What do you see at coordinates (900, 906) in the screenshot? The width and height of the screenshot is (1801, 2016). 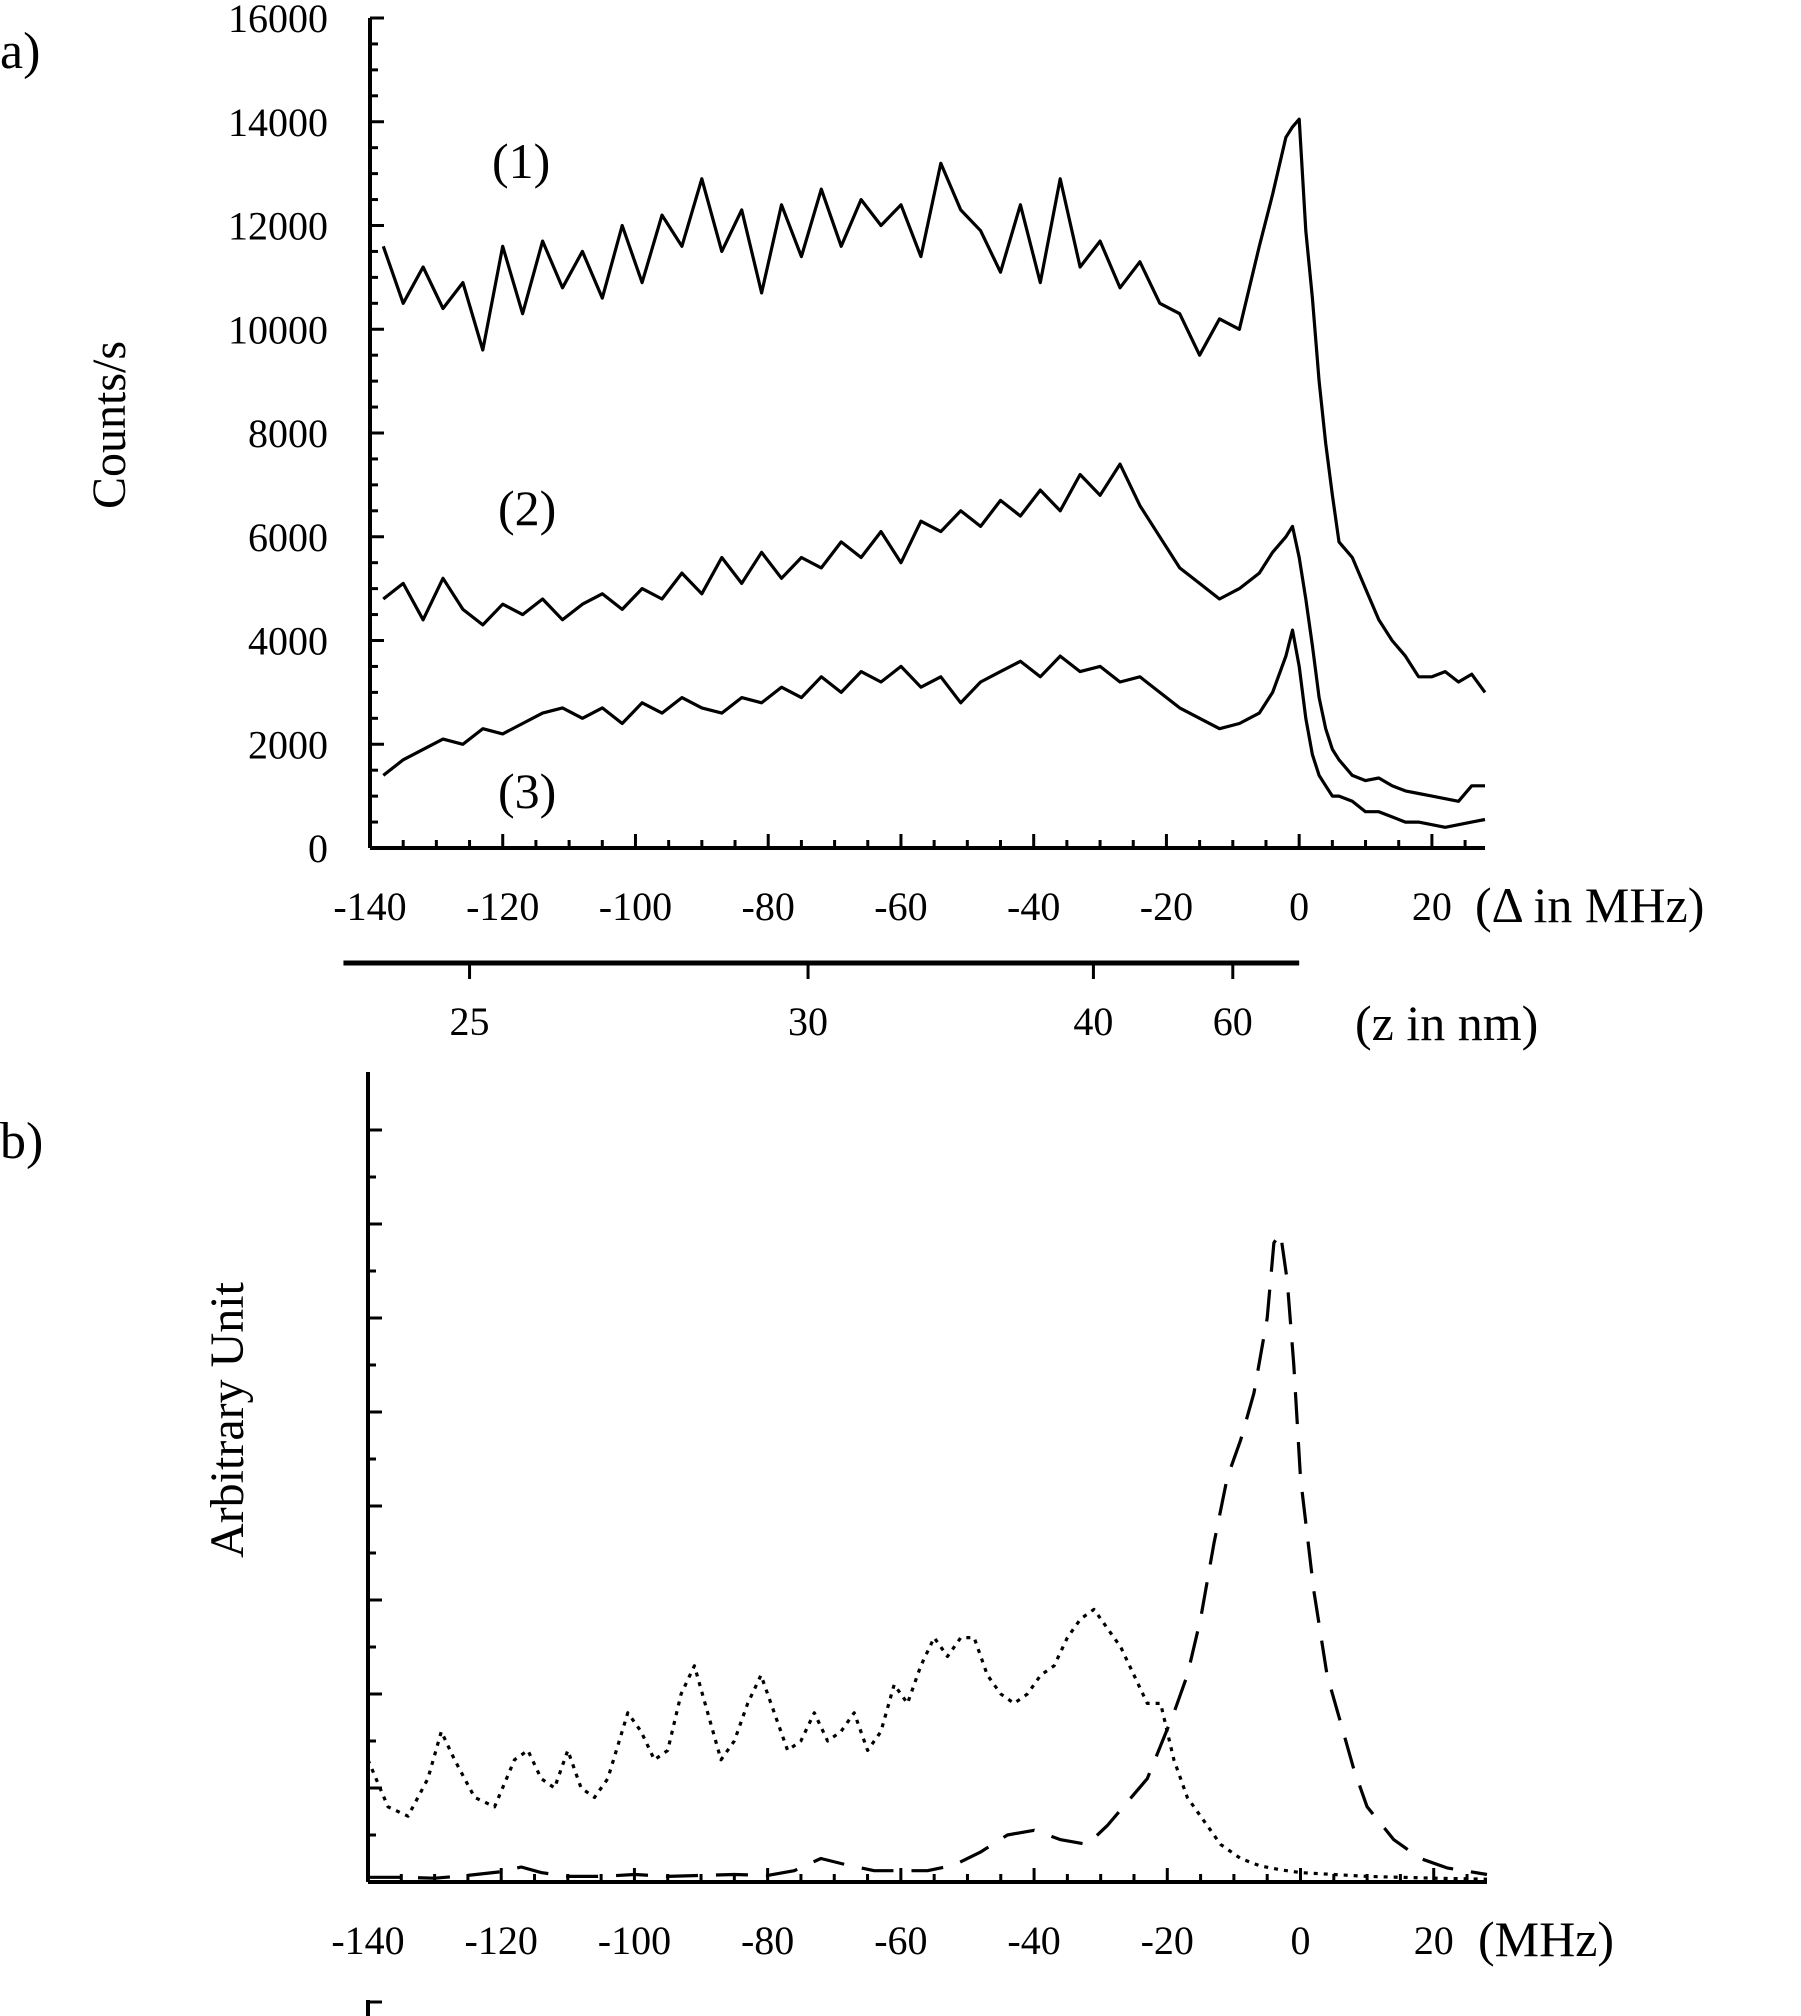 I see `panel-a-x-tick-label: -60` at bounding box center [900, 906].